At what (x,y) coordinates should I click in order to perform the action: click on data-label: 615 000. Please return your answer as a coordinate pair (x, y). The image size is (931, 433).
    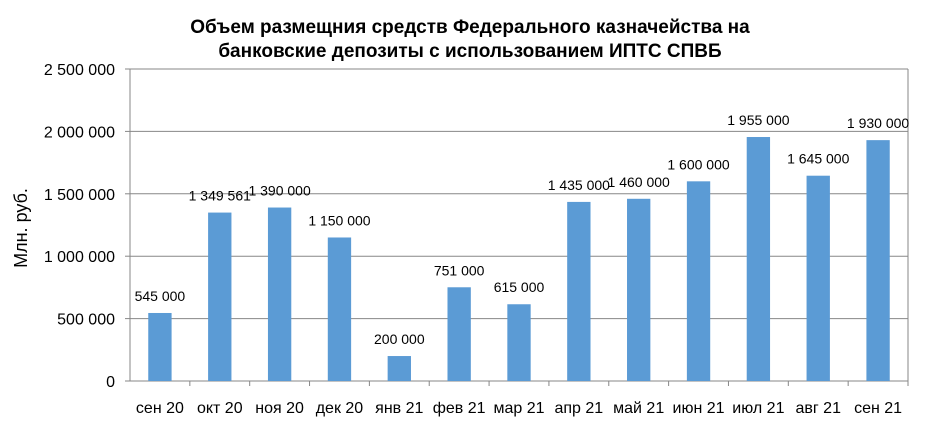
    Looking at the image, I should click on (519, 287).